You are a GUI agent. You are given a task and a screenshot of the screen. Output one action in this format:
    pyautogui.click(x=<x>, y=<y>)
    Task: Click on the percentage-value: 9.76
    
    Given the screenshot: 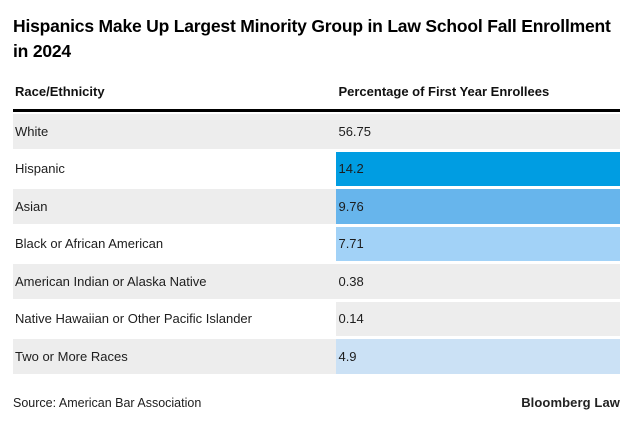 What is the action you would take?
    pyautogui.click(x=478, y=206)
    